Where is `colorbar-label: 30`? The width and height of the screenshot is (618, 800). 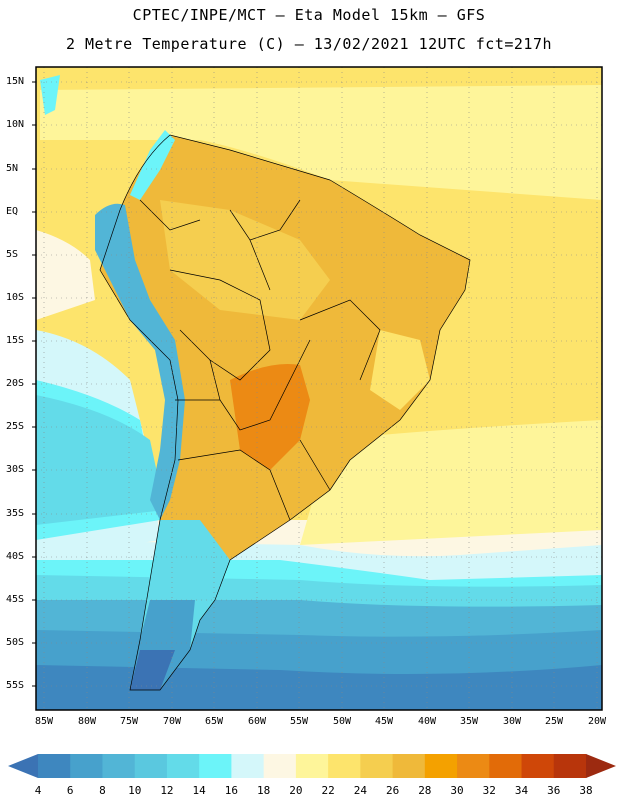
colorbar-label: 30 is located at coordinates (457, 790).